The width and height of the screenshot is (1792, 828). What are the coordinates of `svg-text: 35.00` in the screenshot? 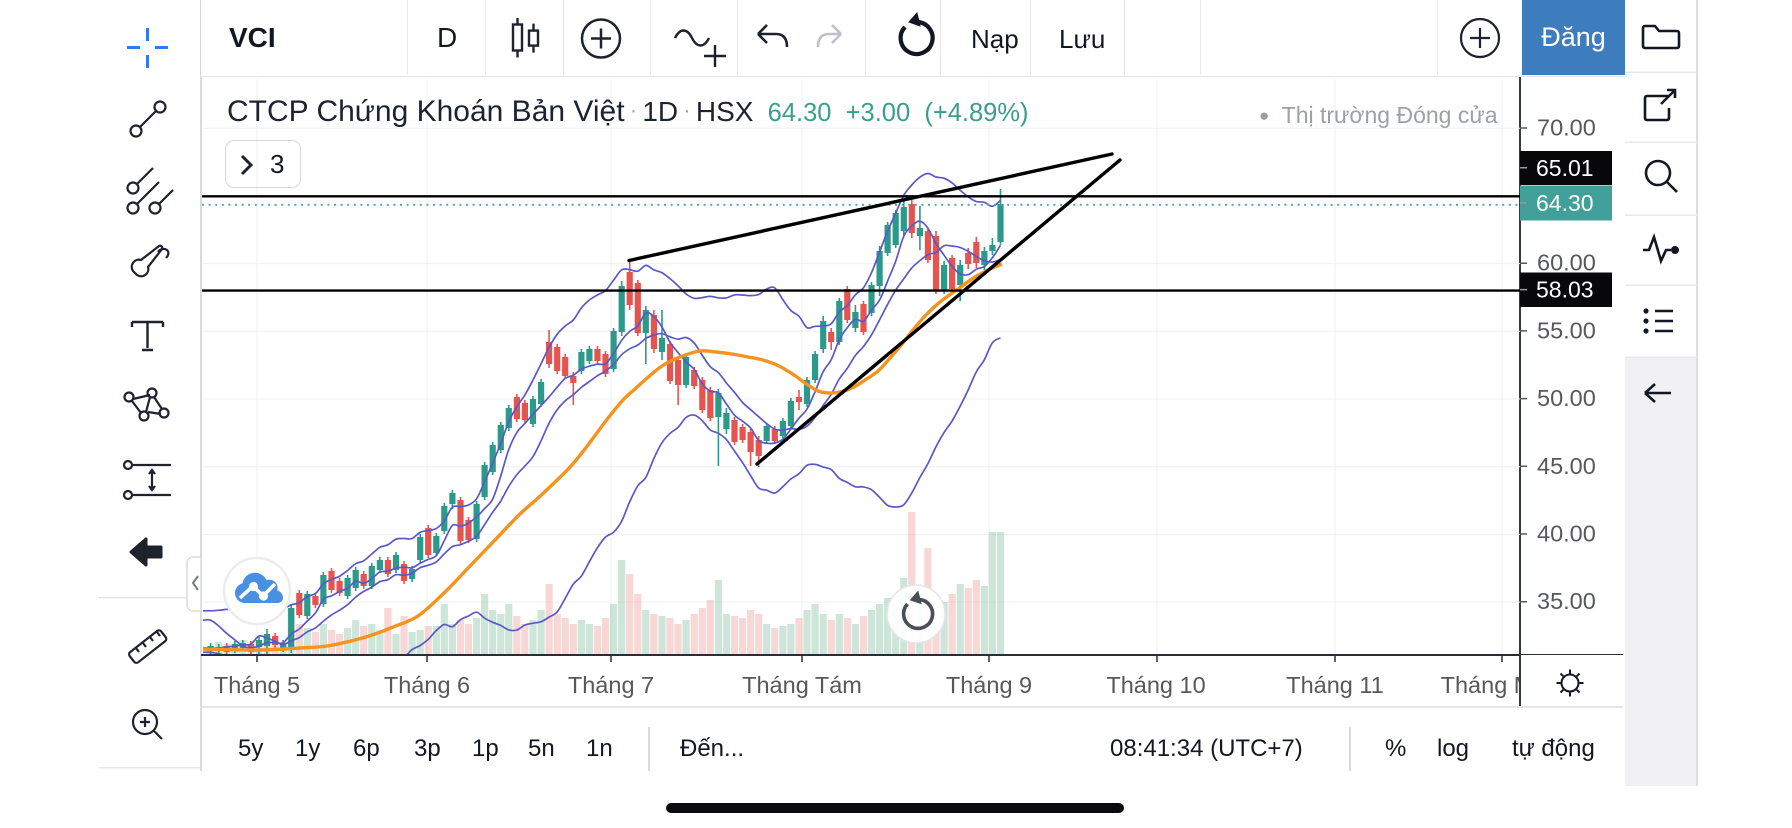 It's located at (1566, 601).